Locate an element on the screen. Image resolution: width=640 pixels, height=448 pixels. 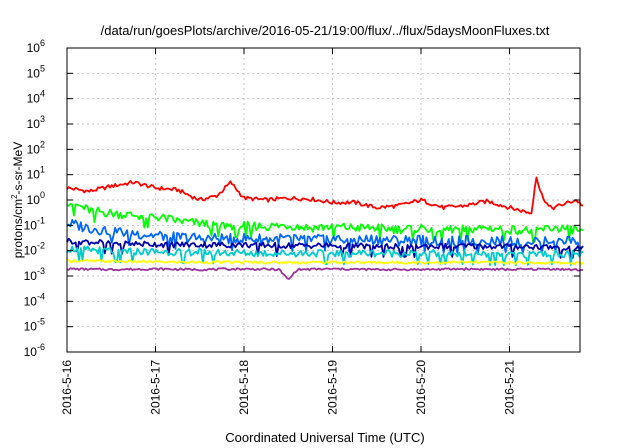
y-tick-label: 10¹ is located at coordinates (36, 173).